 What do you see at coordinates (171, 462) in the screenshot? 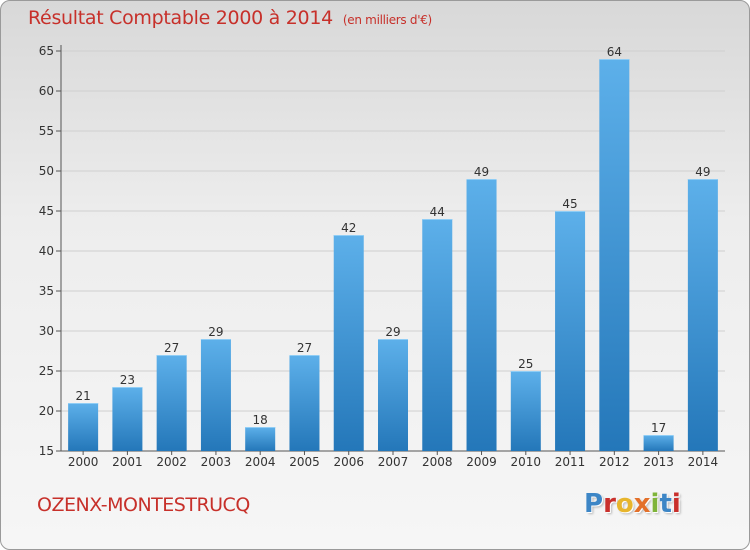
I see `x-tick-label: 2002` at bounding box center [171, 462].